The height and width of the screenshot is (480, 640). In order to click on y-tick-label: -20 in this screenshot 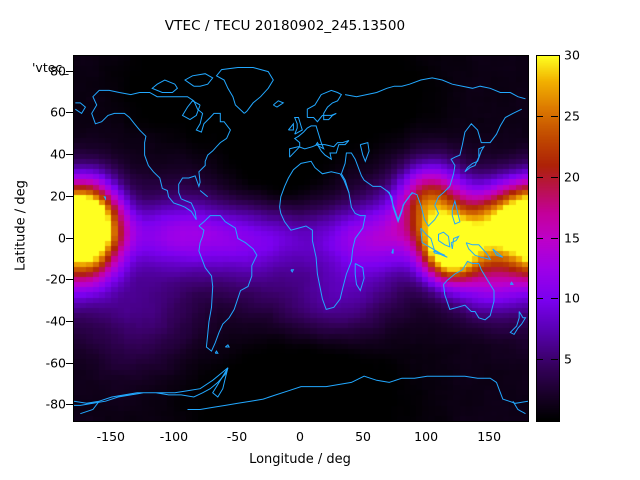, I will do `click(55, 279)`.